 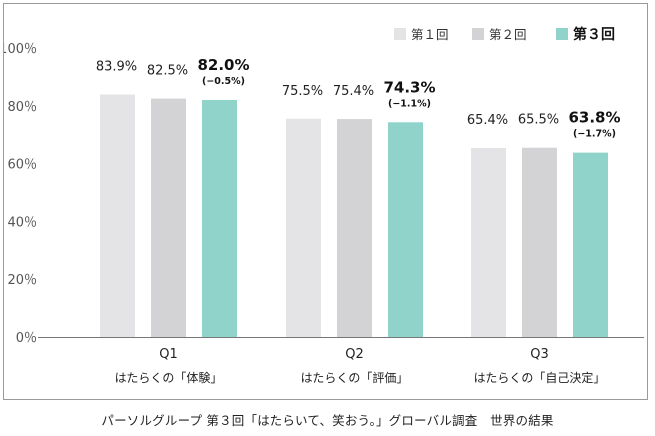 I want to click on data-label: 82.5%, so click(x=167, y=71).